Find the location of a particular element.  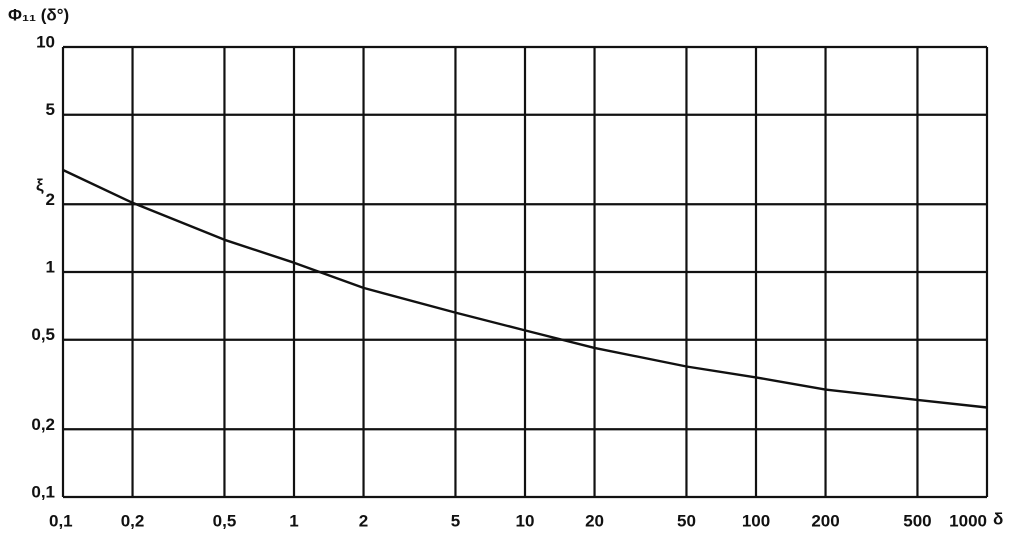

x-tick-label: 20 is located at coordinates (594, 520).